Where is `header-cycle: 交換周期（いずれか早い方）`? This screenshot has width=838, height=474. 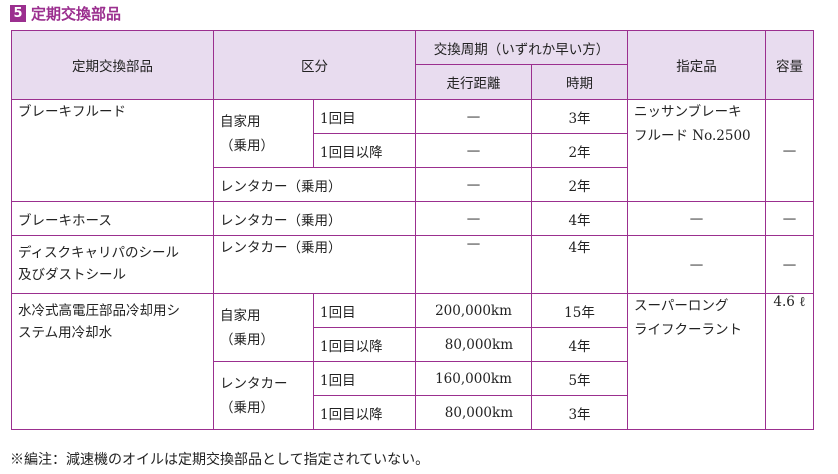
header-cycle: 交換周期（いずれか早い方） is located at coordinates (521, 47).